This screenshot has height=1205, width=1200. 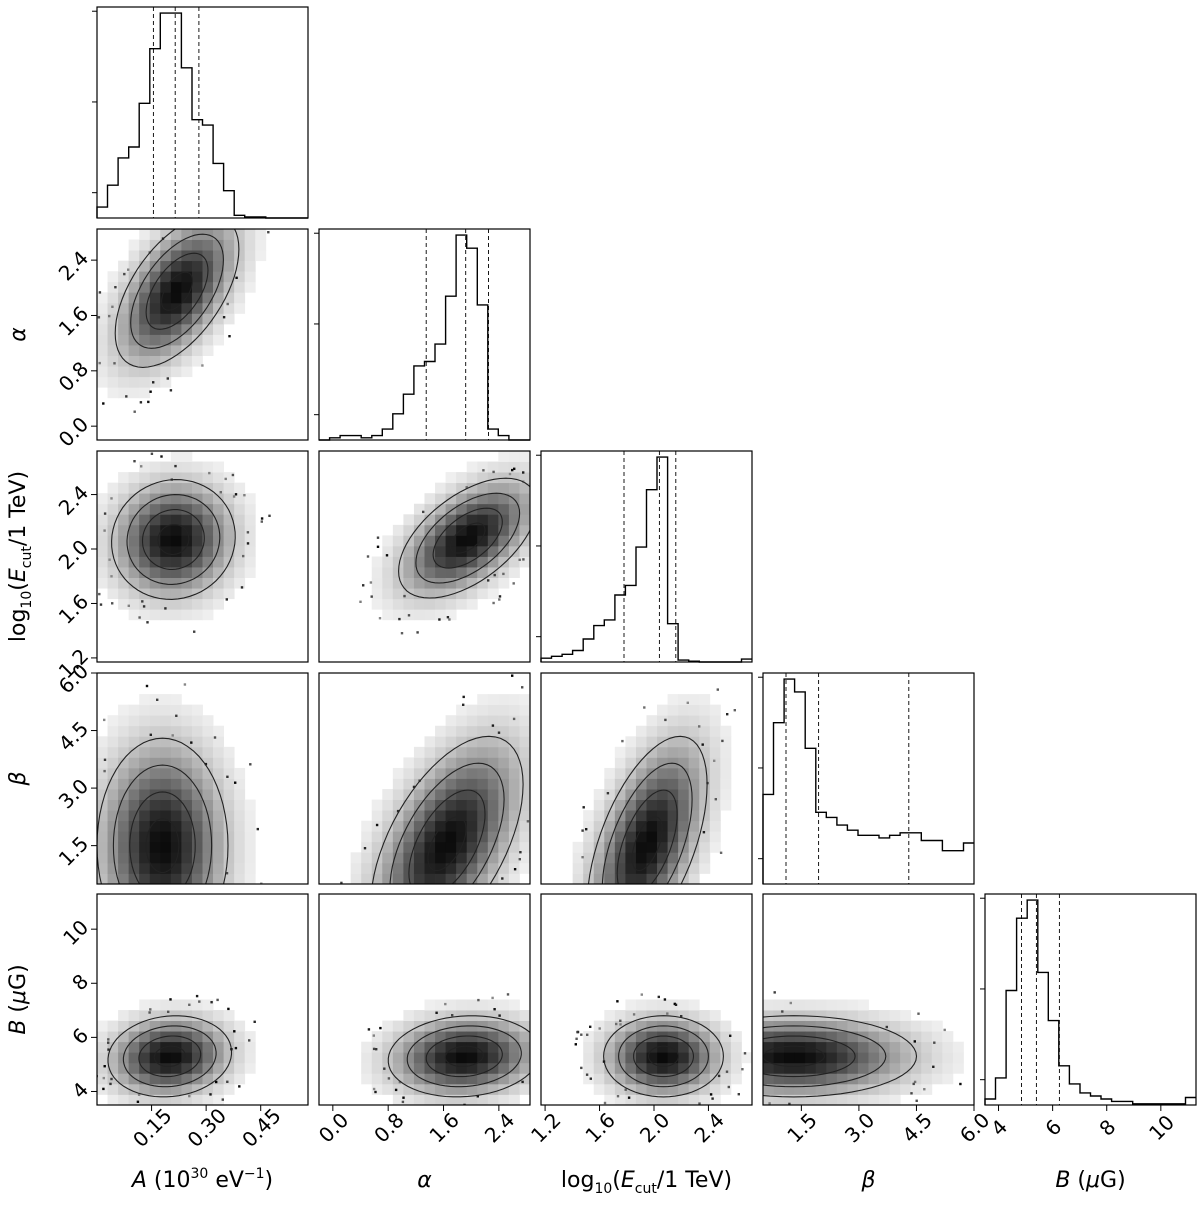 I want to click on x-tick-label-alpha: 2.4, so click(x=499, y=1127).